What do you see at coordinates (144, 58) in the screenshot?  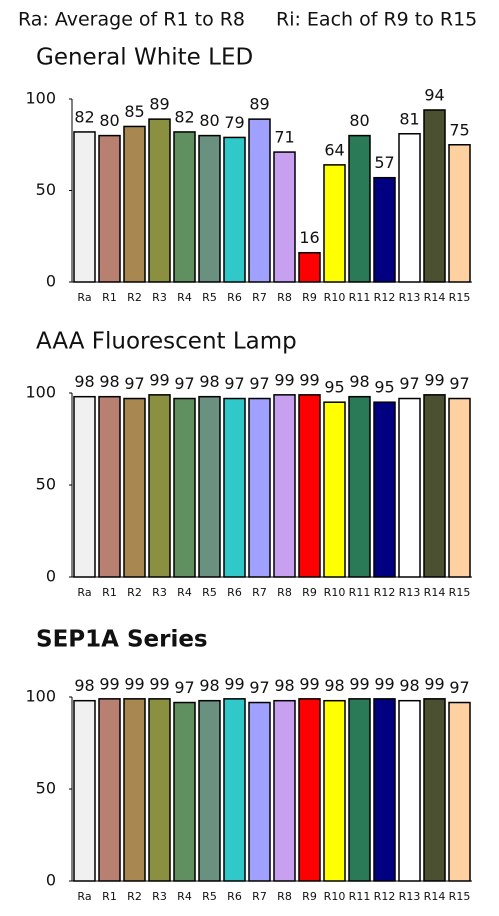 I see `chart-title: General White LED` at bounding box center [144, 58].